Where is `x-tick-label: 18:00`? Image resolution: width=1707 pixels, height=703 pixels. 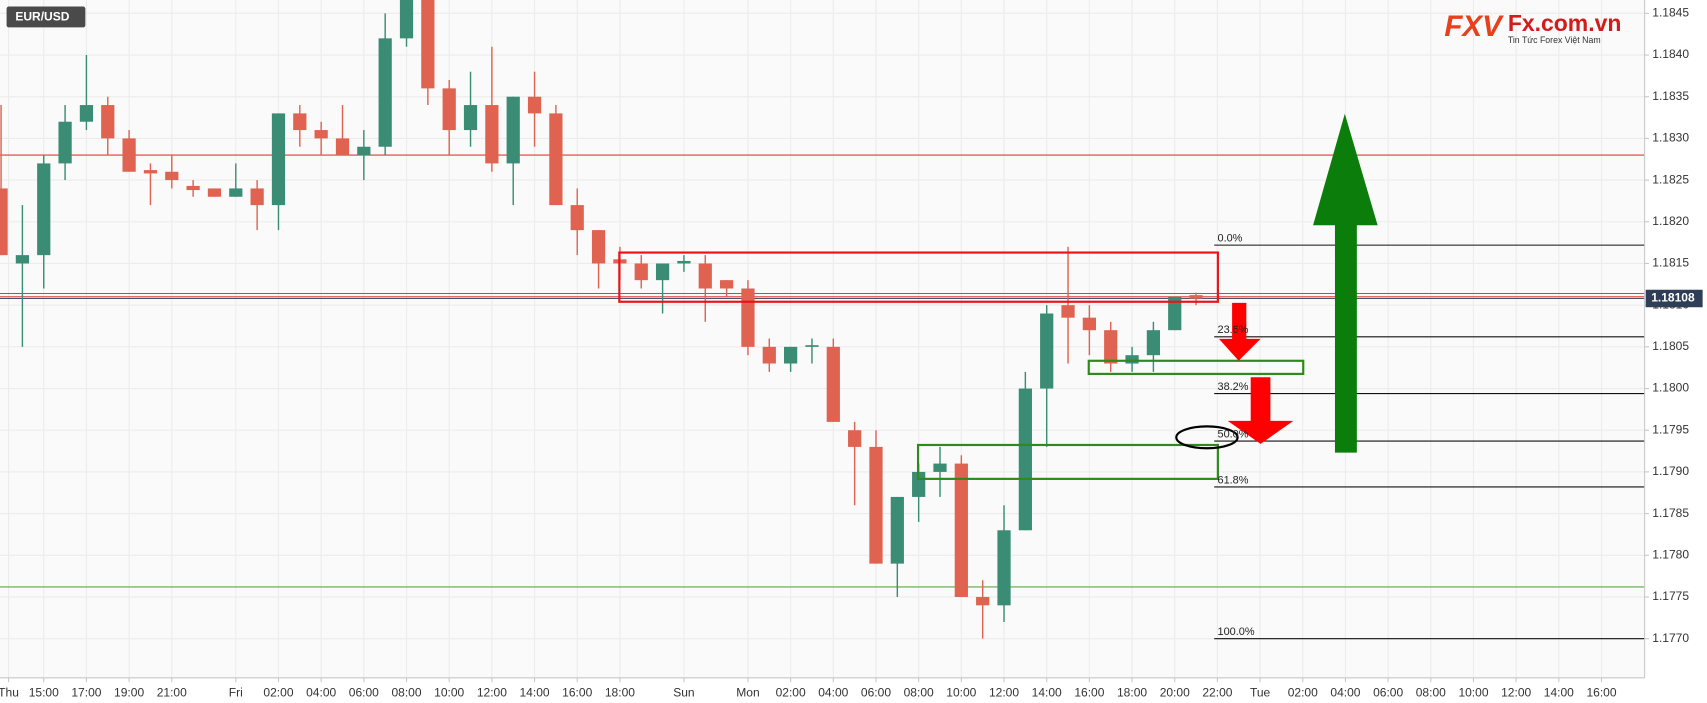
x-tick-label: 18:00 is located at coordinates (620, 692).